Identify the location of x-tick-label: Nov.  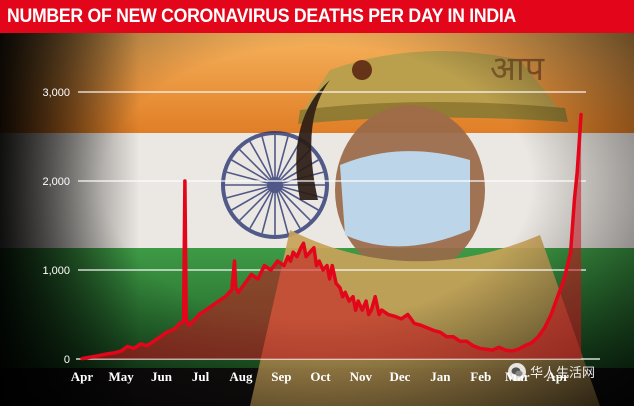
(361, 376).